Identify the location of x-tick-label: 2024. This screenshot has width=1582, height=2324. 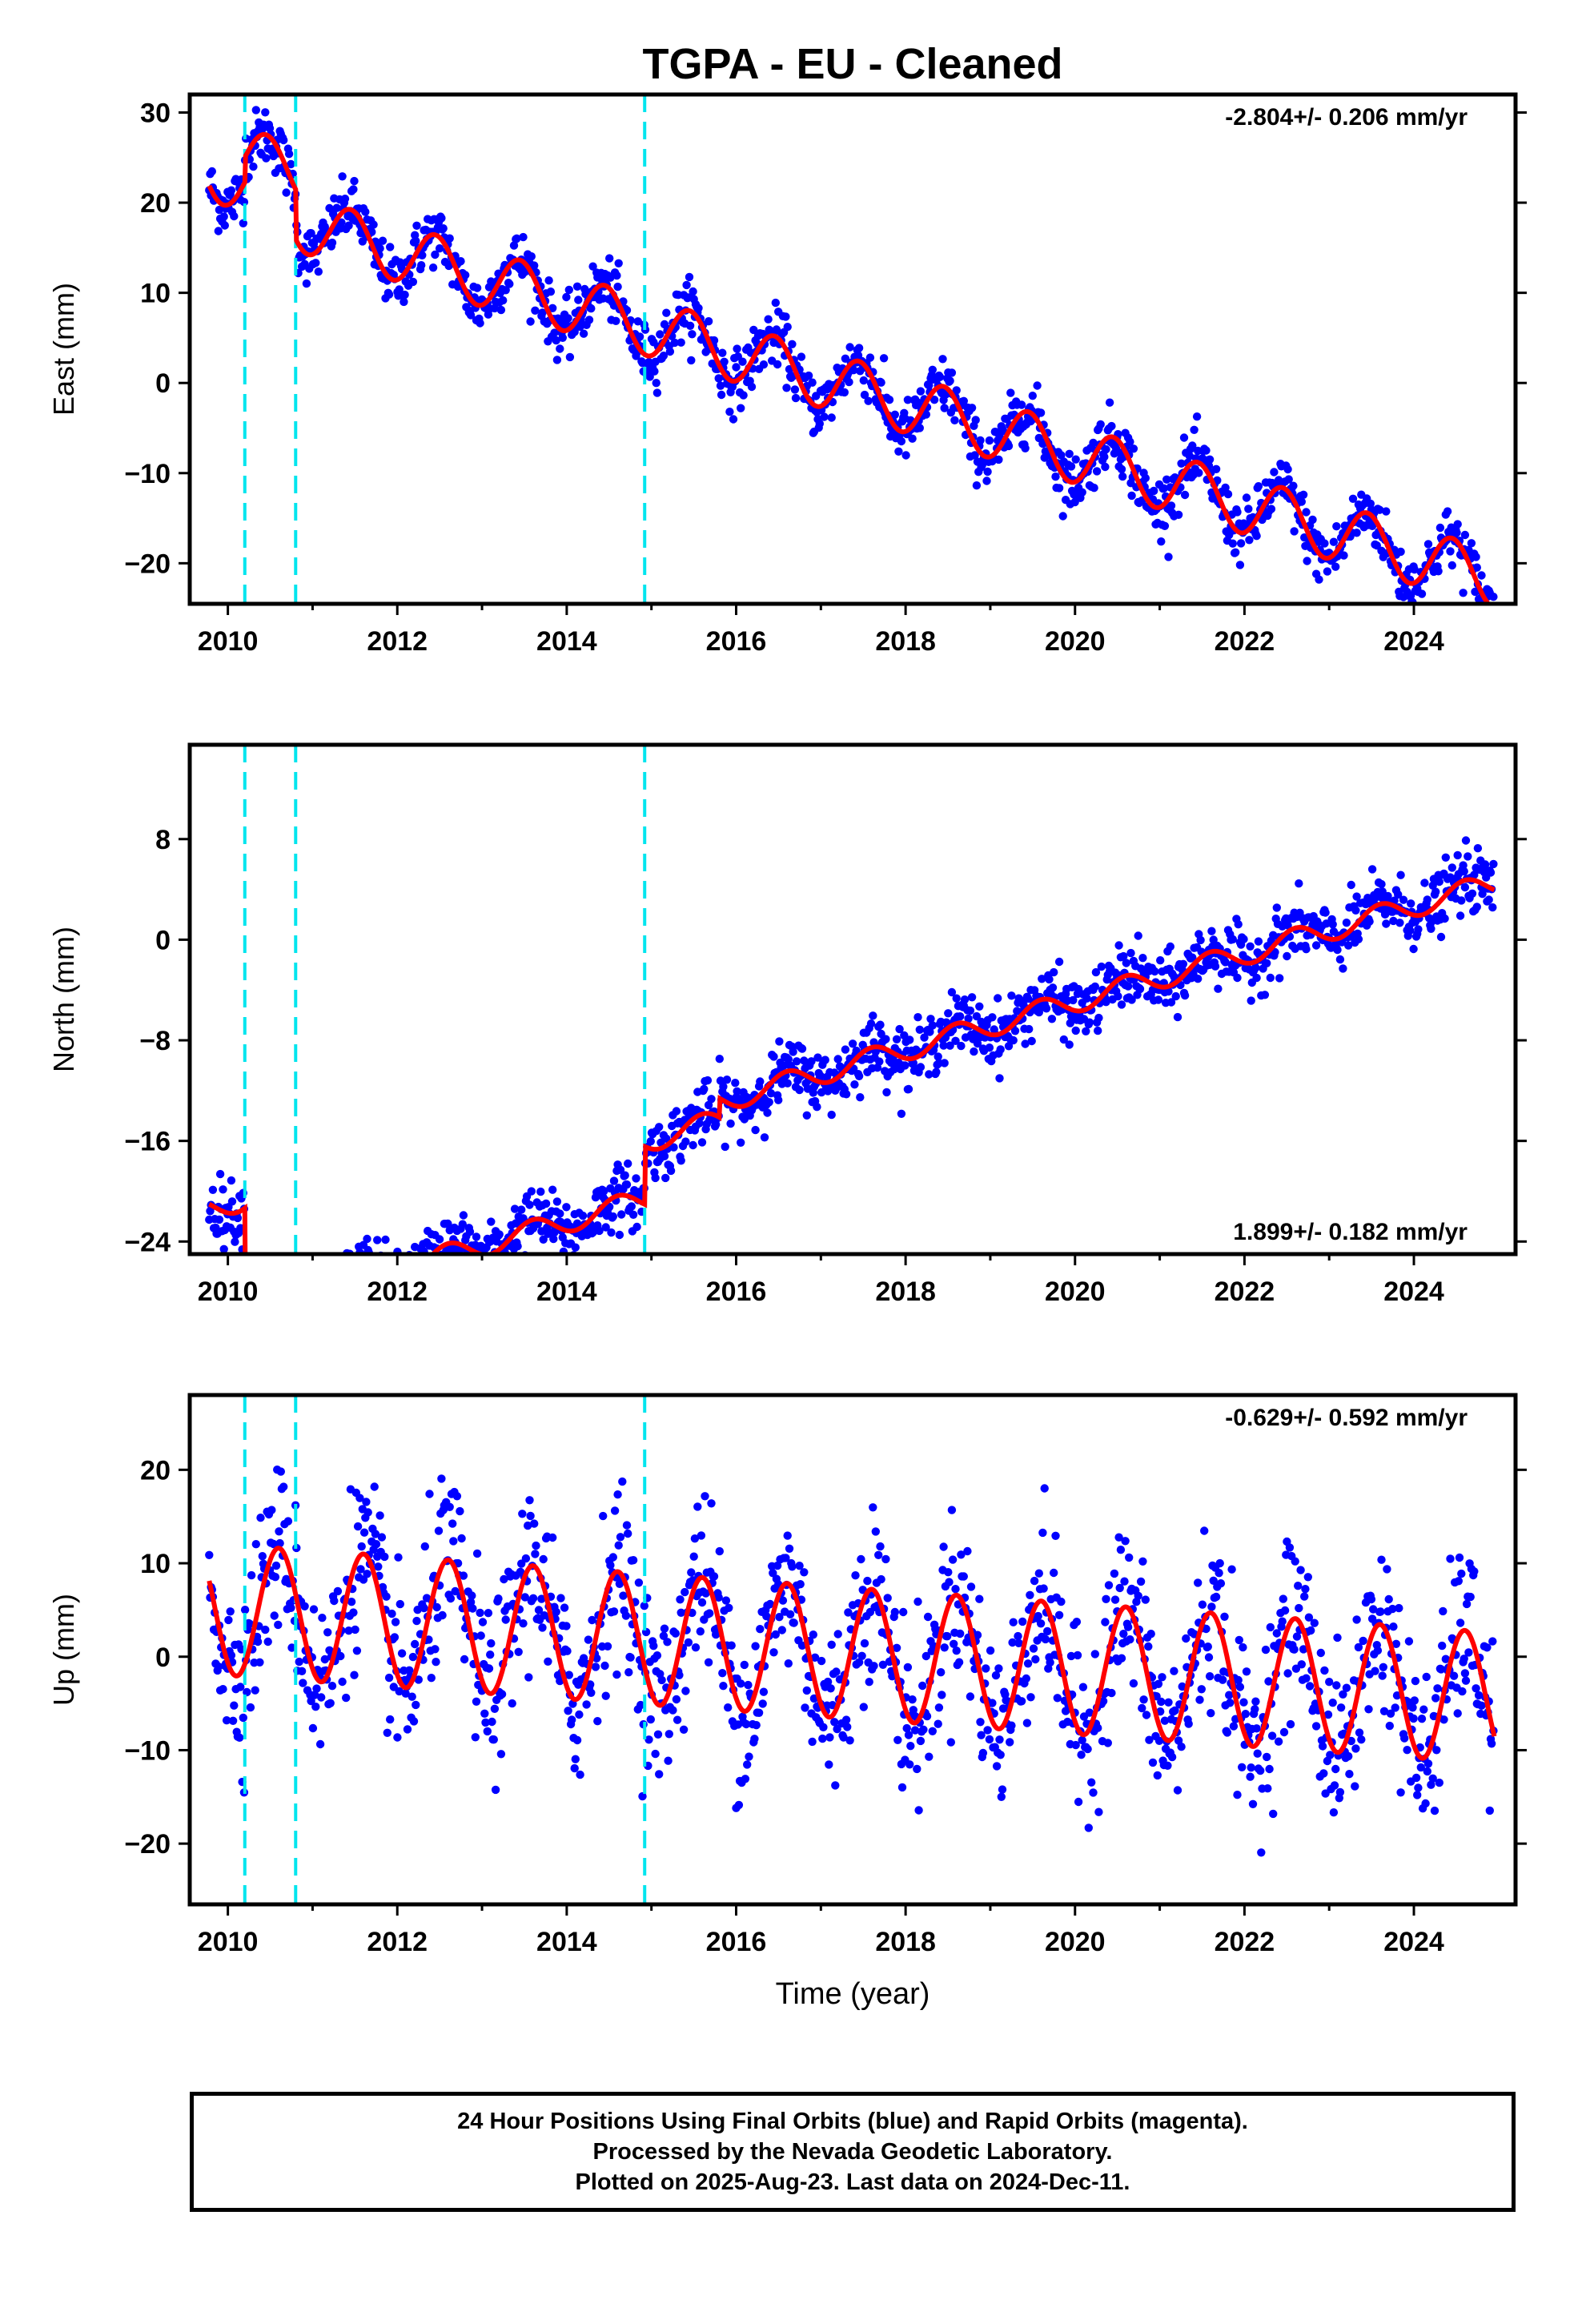
(1413, 641).